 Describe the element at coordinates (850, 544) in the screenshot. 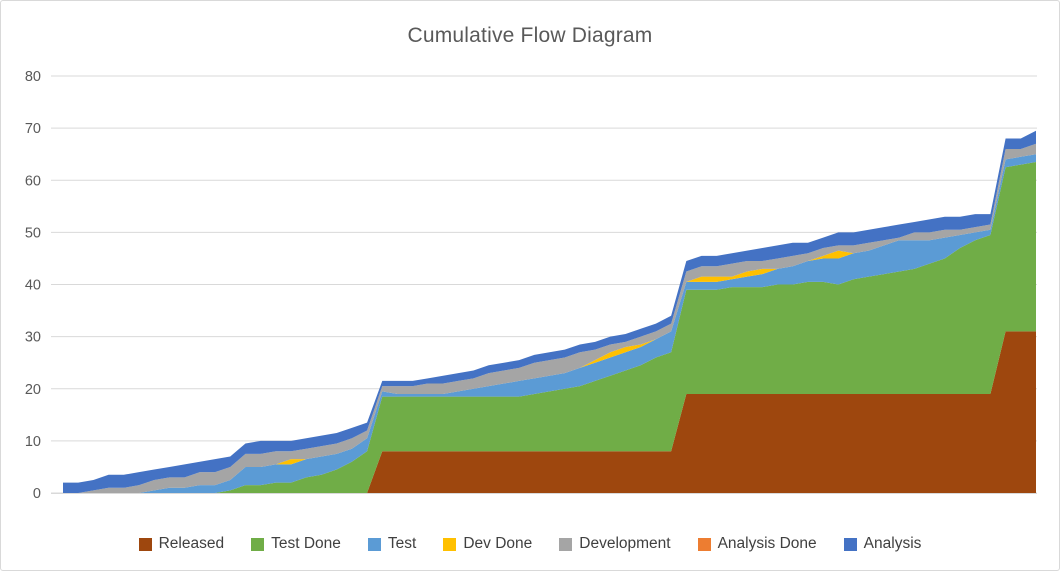

I see `analysis-swatch-icon` at that location.